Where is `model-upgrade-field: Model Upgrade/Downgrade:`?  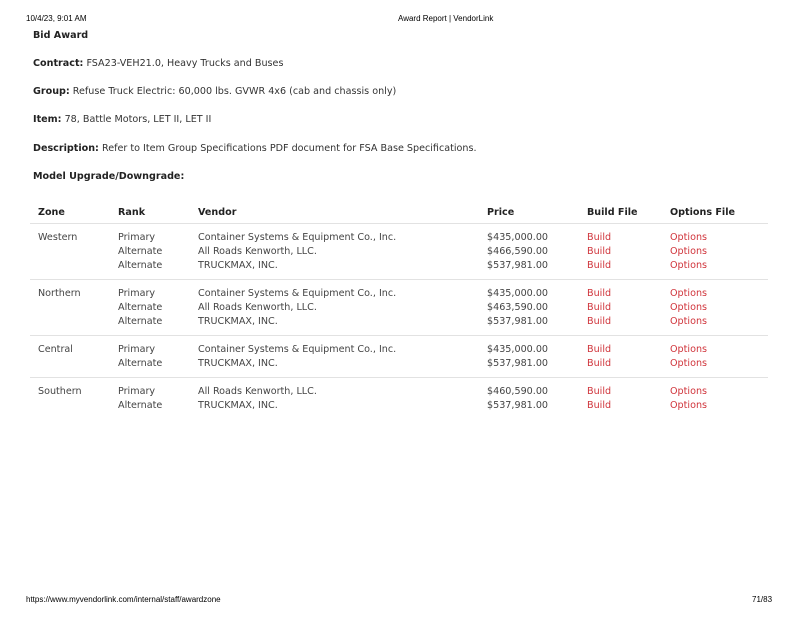
model-upgrade-field: Model Upgrade/Downgrade: is located at coordinates (108, 176).